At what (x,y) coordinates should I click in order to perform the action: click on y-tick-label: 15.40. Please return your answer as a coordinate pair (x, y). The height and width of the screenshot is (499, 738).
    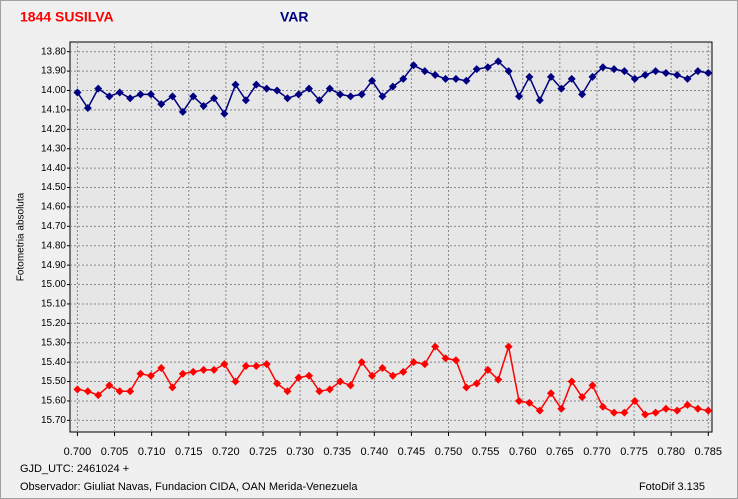
    Looking at the image, I should click on (53, 362).